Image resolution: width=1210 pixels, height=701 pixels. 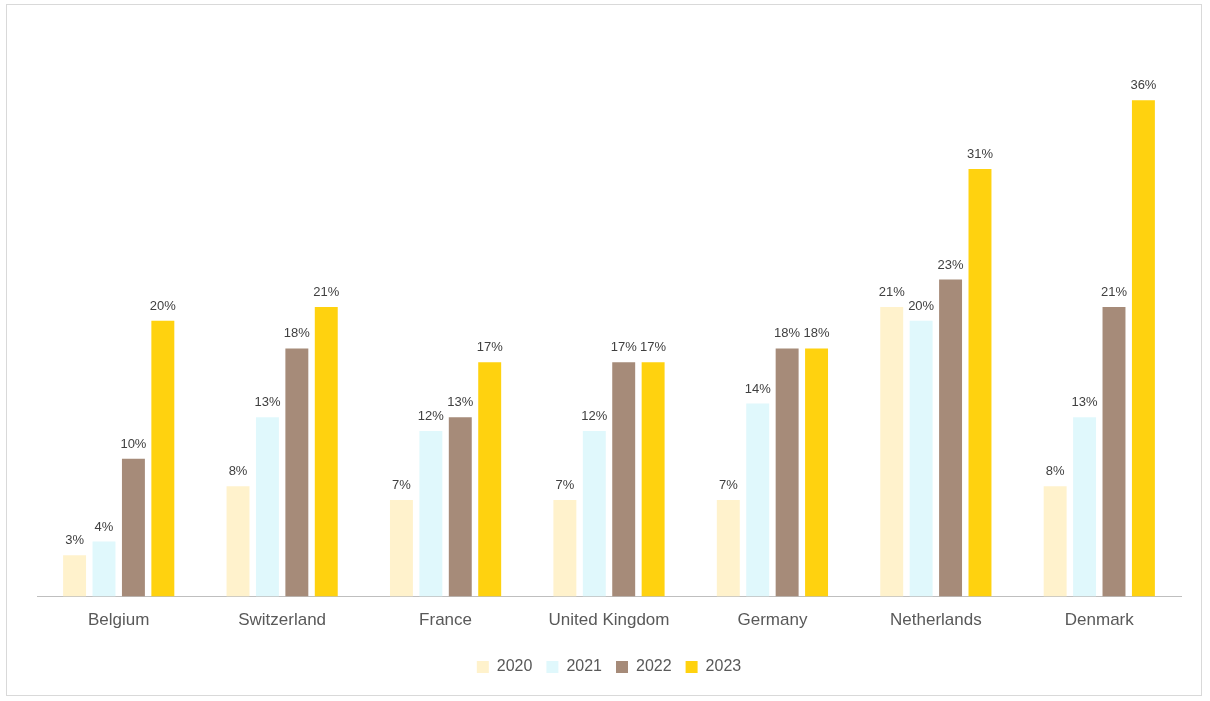 What do you see at coordinates (772, 620) in the screenshot?
I see `x-tick-label: Germany` at bounding box center [772, 620].